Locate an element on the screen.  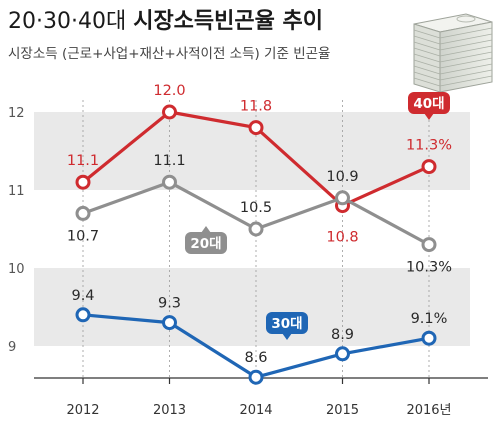
stacked-money-icon is located at coordinates (453, 53).